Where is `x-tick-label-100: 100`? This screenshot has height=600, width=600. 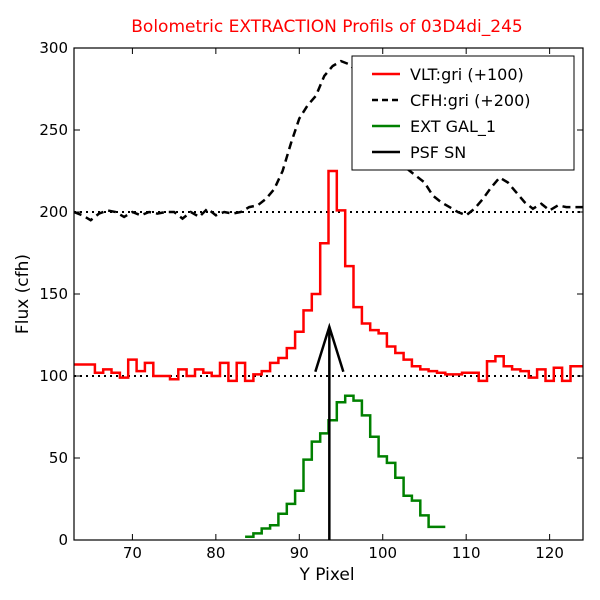 x-tick-label-100: 100 is located at coordinates (382, 553).